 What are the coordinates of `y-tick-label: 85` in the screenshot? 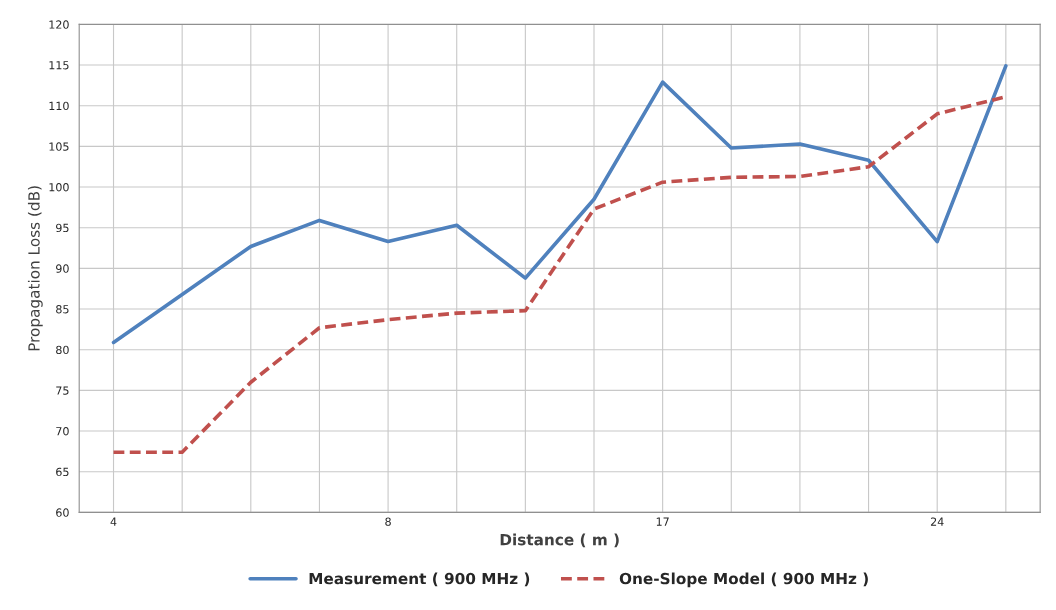 It's located at (62, 309).